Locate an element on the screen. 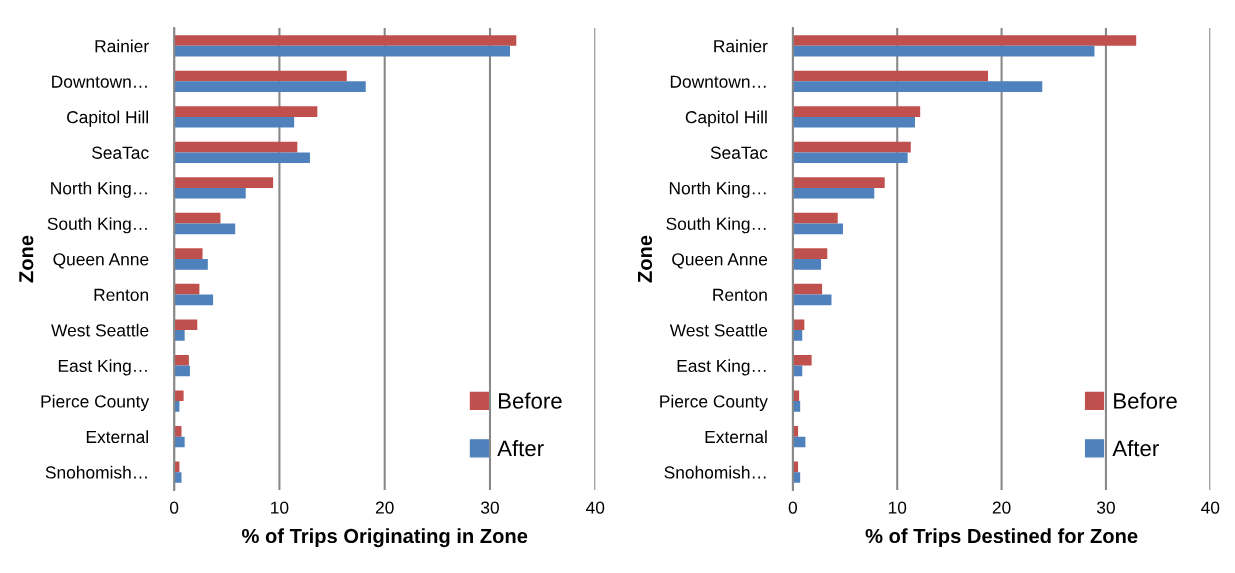 The height and width of the screenshot is (573, 1235). x-axis-title: % of Trips Destined for Zone is located at coordinates (1001, 538).